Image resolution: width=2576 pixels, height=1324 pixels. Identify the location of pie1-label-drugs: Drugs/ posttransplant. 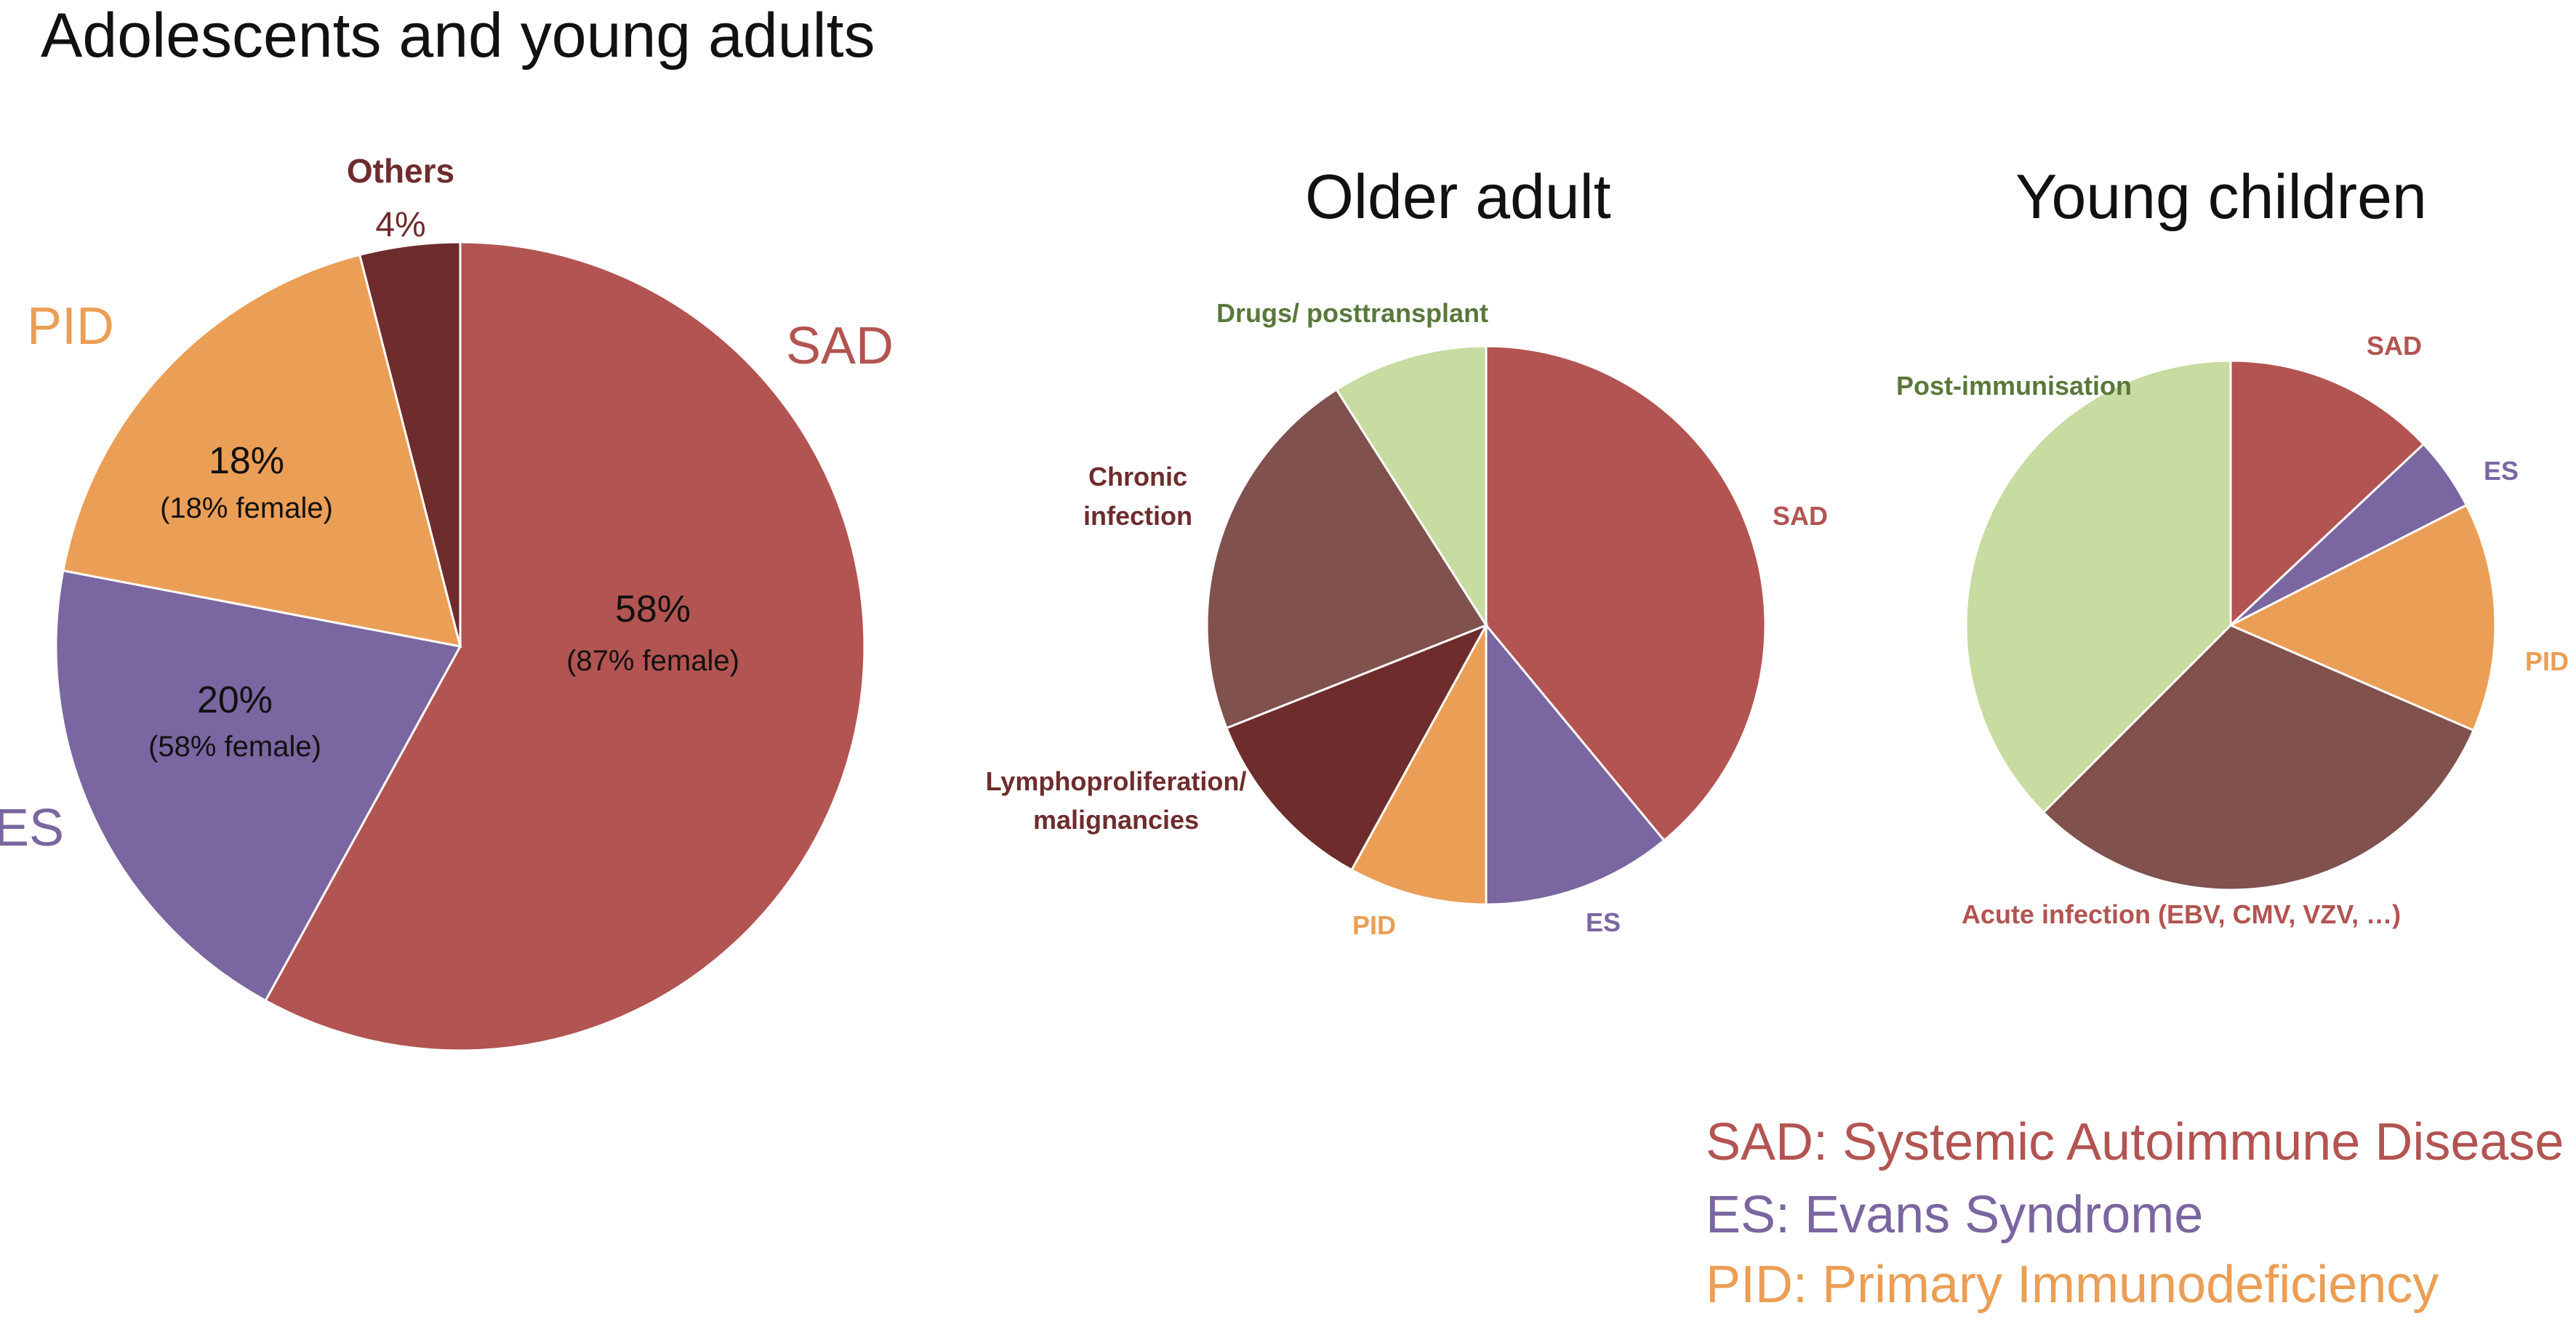
(1352, 313).